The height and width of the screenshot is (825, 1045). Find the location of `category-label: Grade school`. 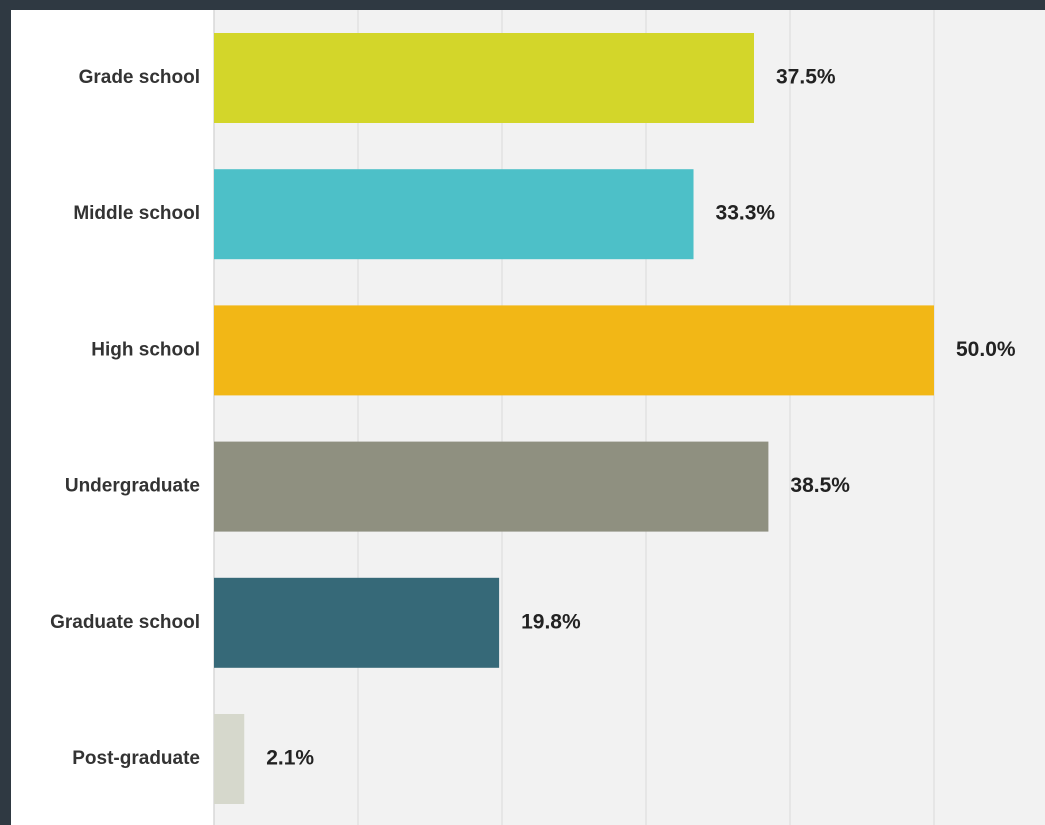

category-label: Grade school is located at coordinates (139, 77).